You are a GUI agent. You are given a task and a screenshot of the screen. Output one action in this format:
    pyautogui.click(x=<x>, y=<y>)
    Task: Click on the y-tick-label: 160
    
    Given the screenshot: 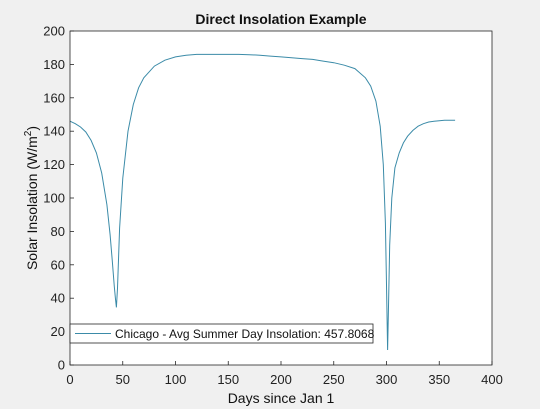 What is the action you would take?
    pyautogui.click(x=54, y=97)
    